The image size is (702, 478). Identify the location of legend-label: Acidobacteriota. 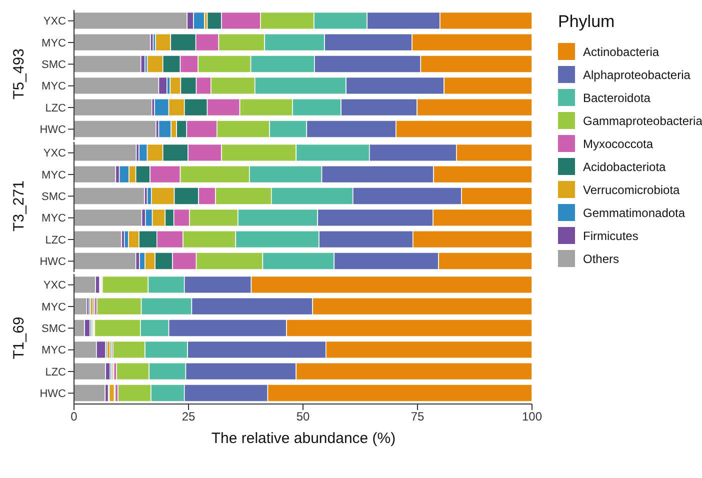
(624, 167).